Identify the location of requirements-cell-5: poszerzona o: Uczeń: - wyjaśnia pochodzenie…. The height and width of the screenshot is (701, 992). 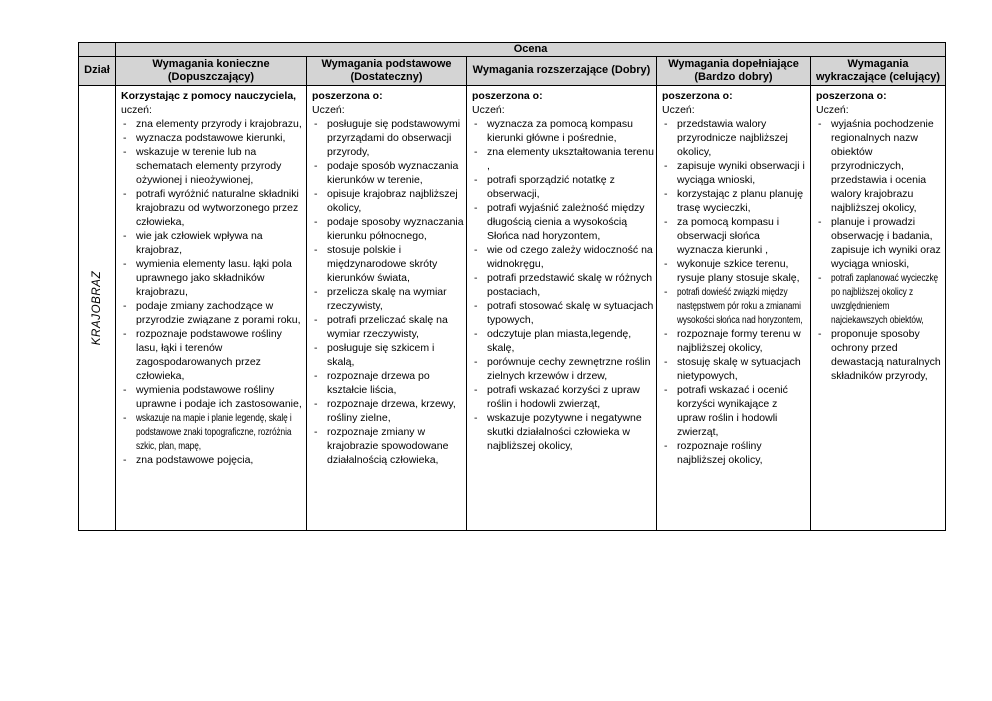
(878, 307).